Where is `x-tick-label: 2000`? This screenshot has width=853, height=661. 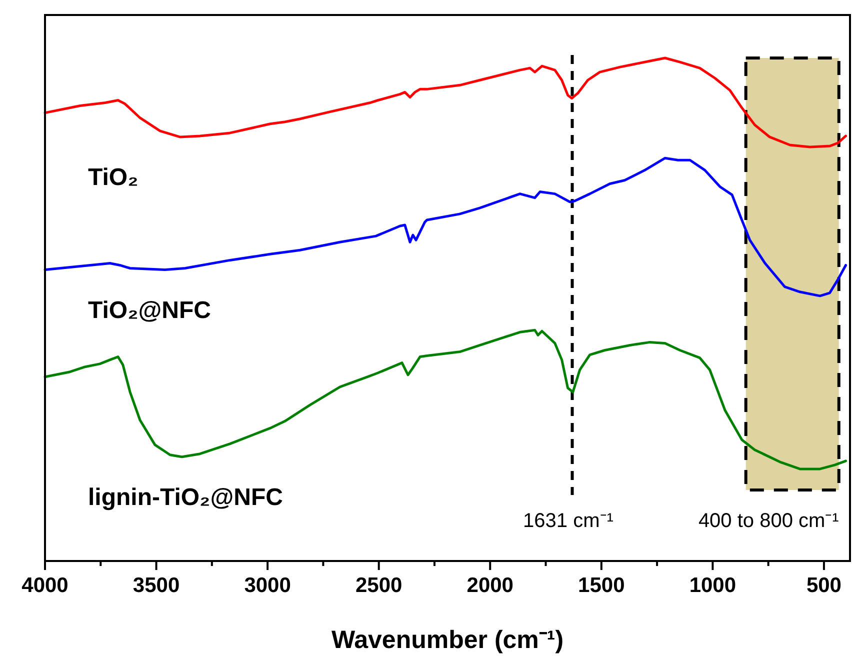 x-tick-label: 2000 is located at coordinates (490, 586).